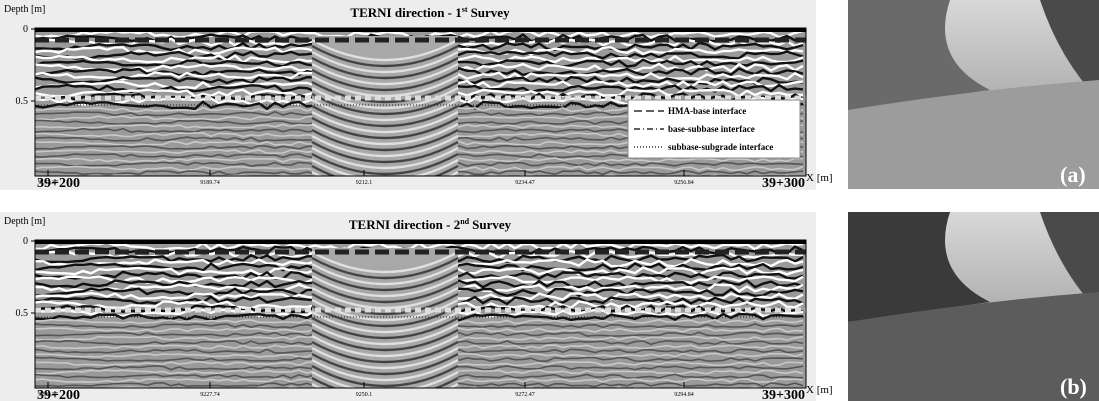 The width and height of the screenshot is (1099, 401). Describe the element at coordinates (525, 183) in the screenshot. I see `x-tick-label: 9234.47` at that location.